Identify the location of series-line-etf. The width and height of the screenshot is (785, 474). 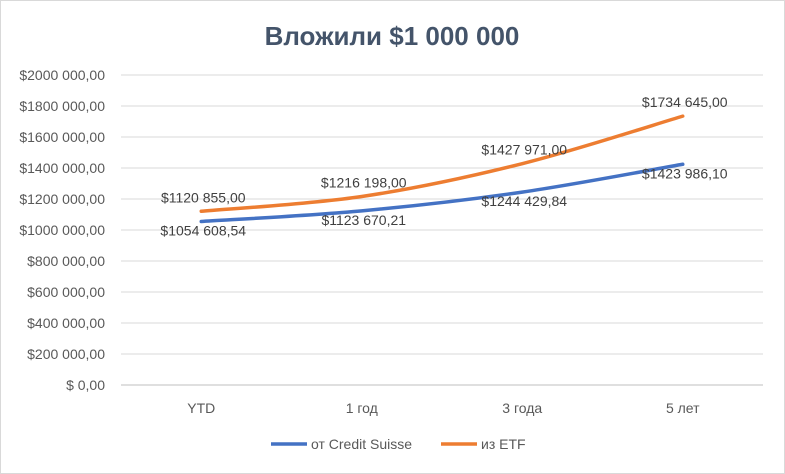
(442, 164).